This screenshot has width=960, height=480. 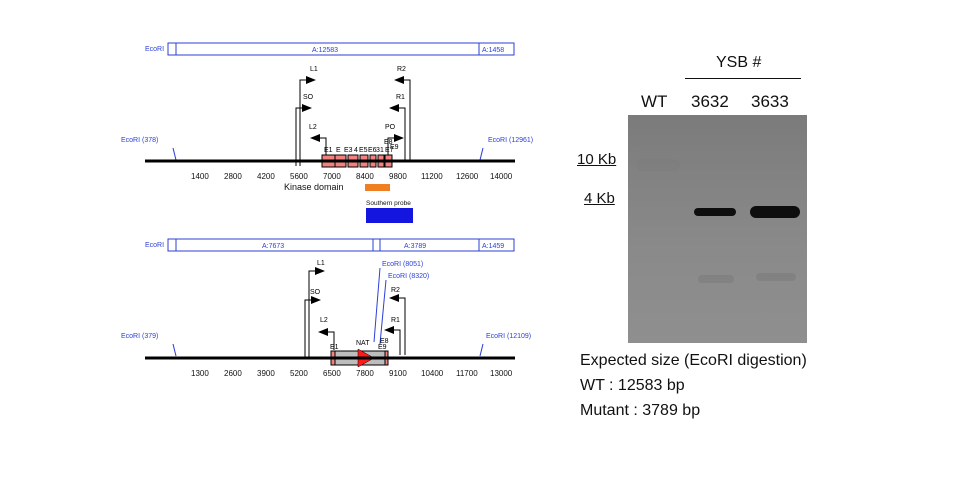 What do you see at coordinates (508, 336) in the screenshot?
I see `mut-ecori-right-label: EcoRI (12109)` at bounding box center [508, 336].